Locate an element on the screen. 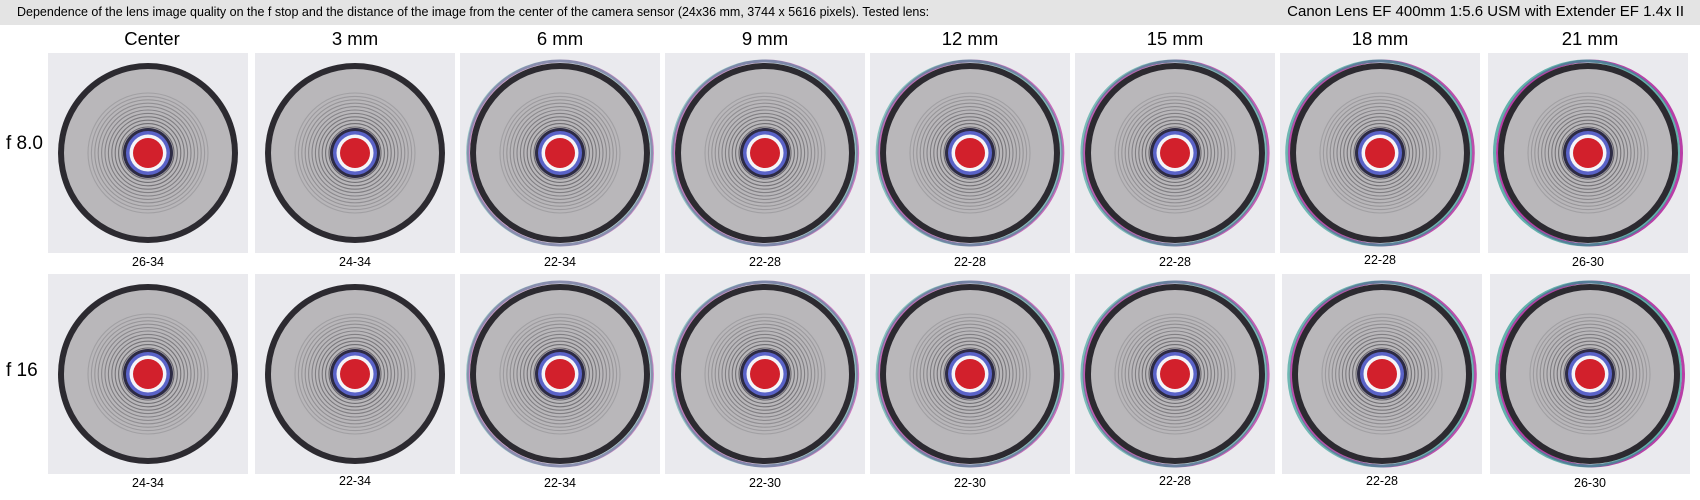 The image size is (1700, 500). rating-f8-9mm: 22-28 is located at coordinates (765, 262).